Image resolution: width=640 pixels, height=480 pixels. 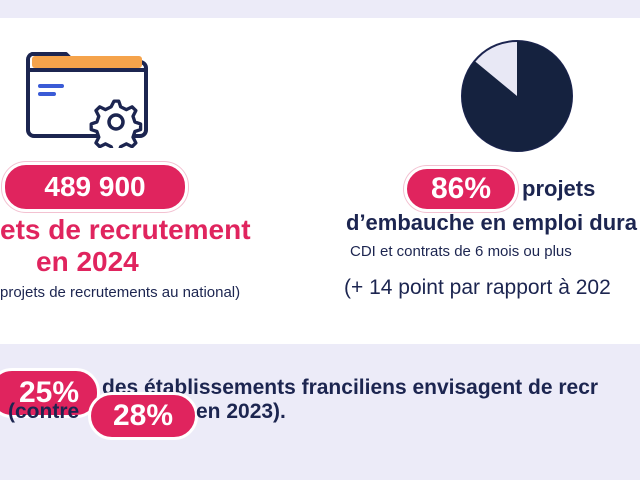 I want to click on contre-prefix: (contre, so click(x=44, y=411).